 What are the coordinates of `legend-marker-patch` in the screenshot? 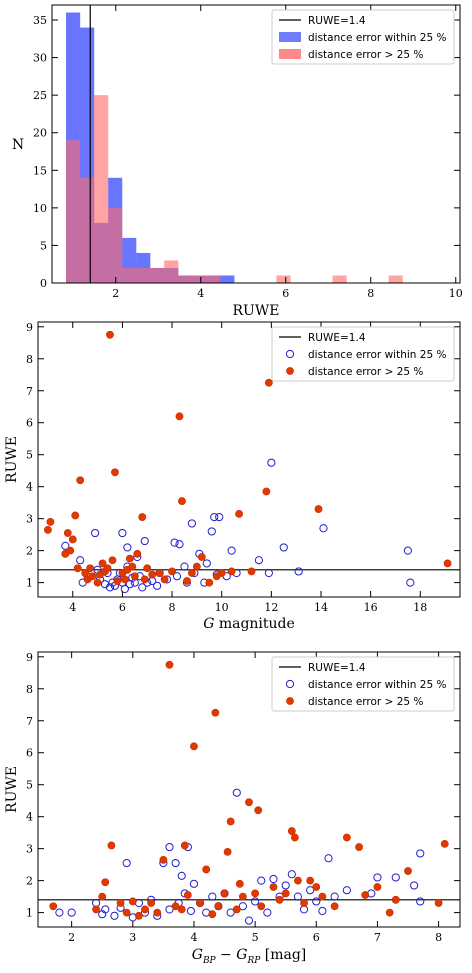 It's located at (290, 54).